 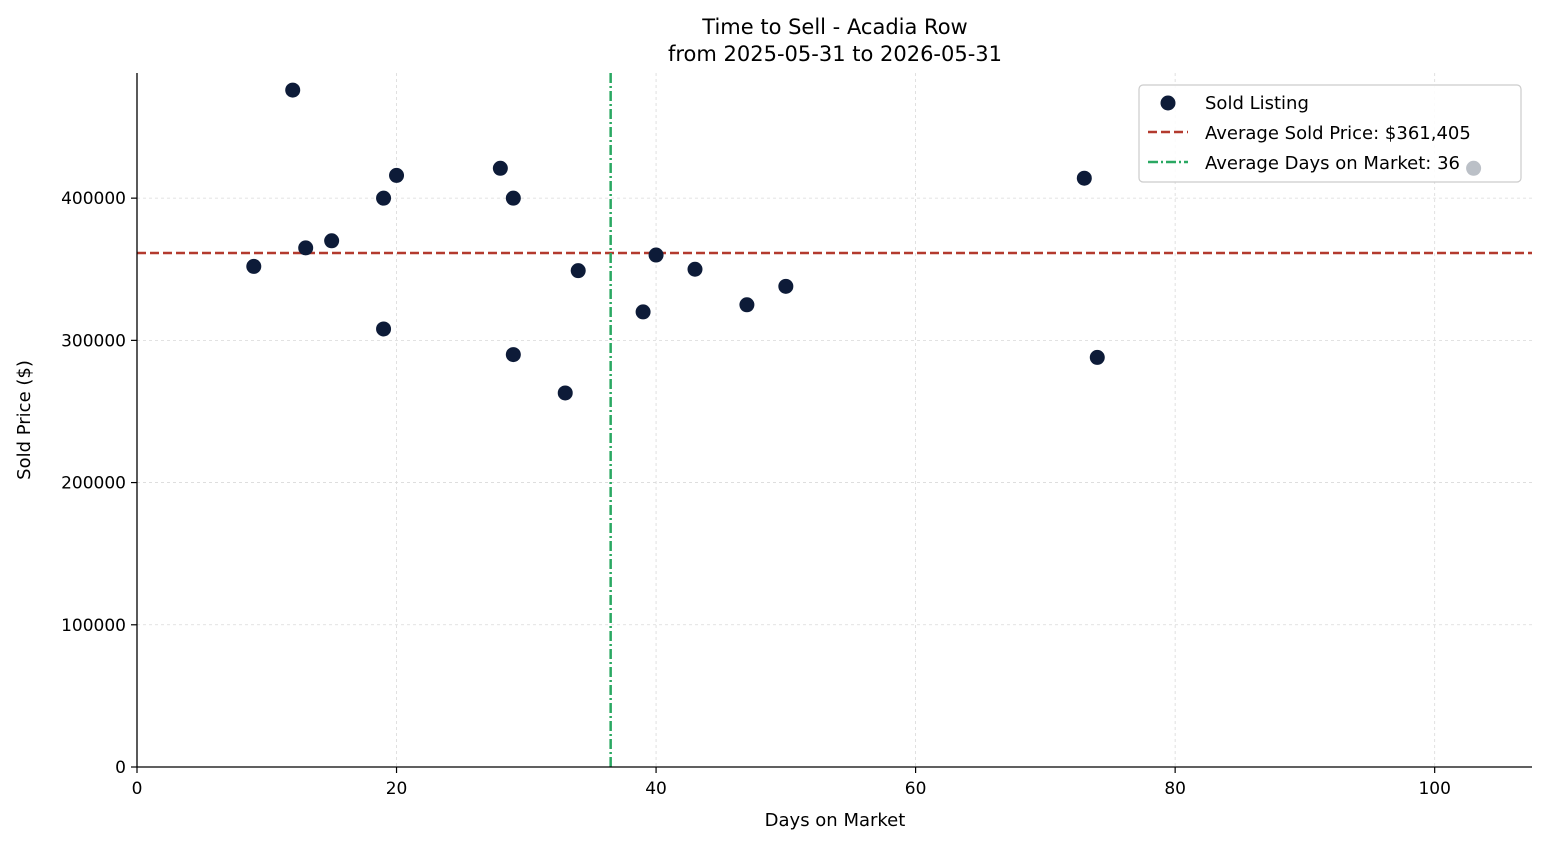 I want to click on x-tick-label: 80, so click(x=1175, y=789).